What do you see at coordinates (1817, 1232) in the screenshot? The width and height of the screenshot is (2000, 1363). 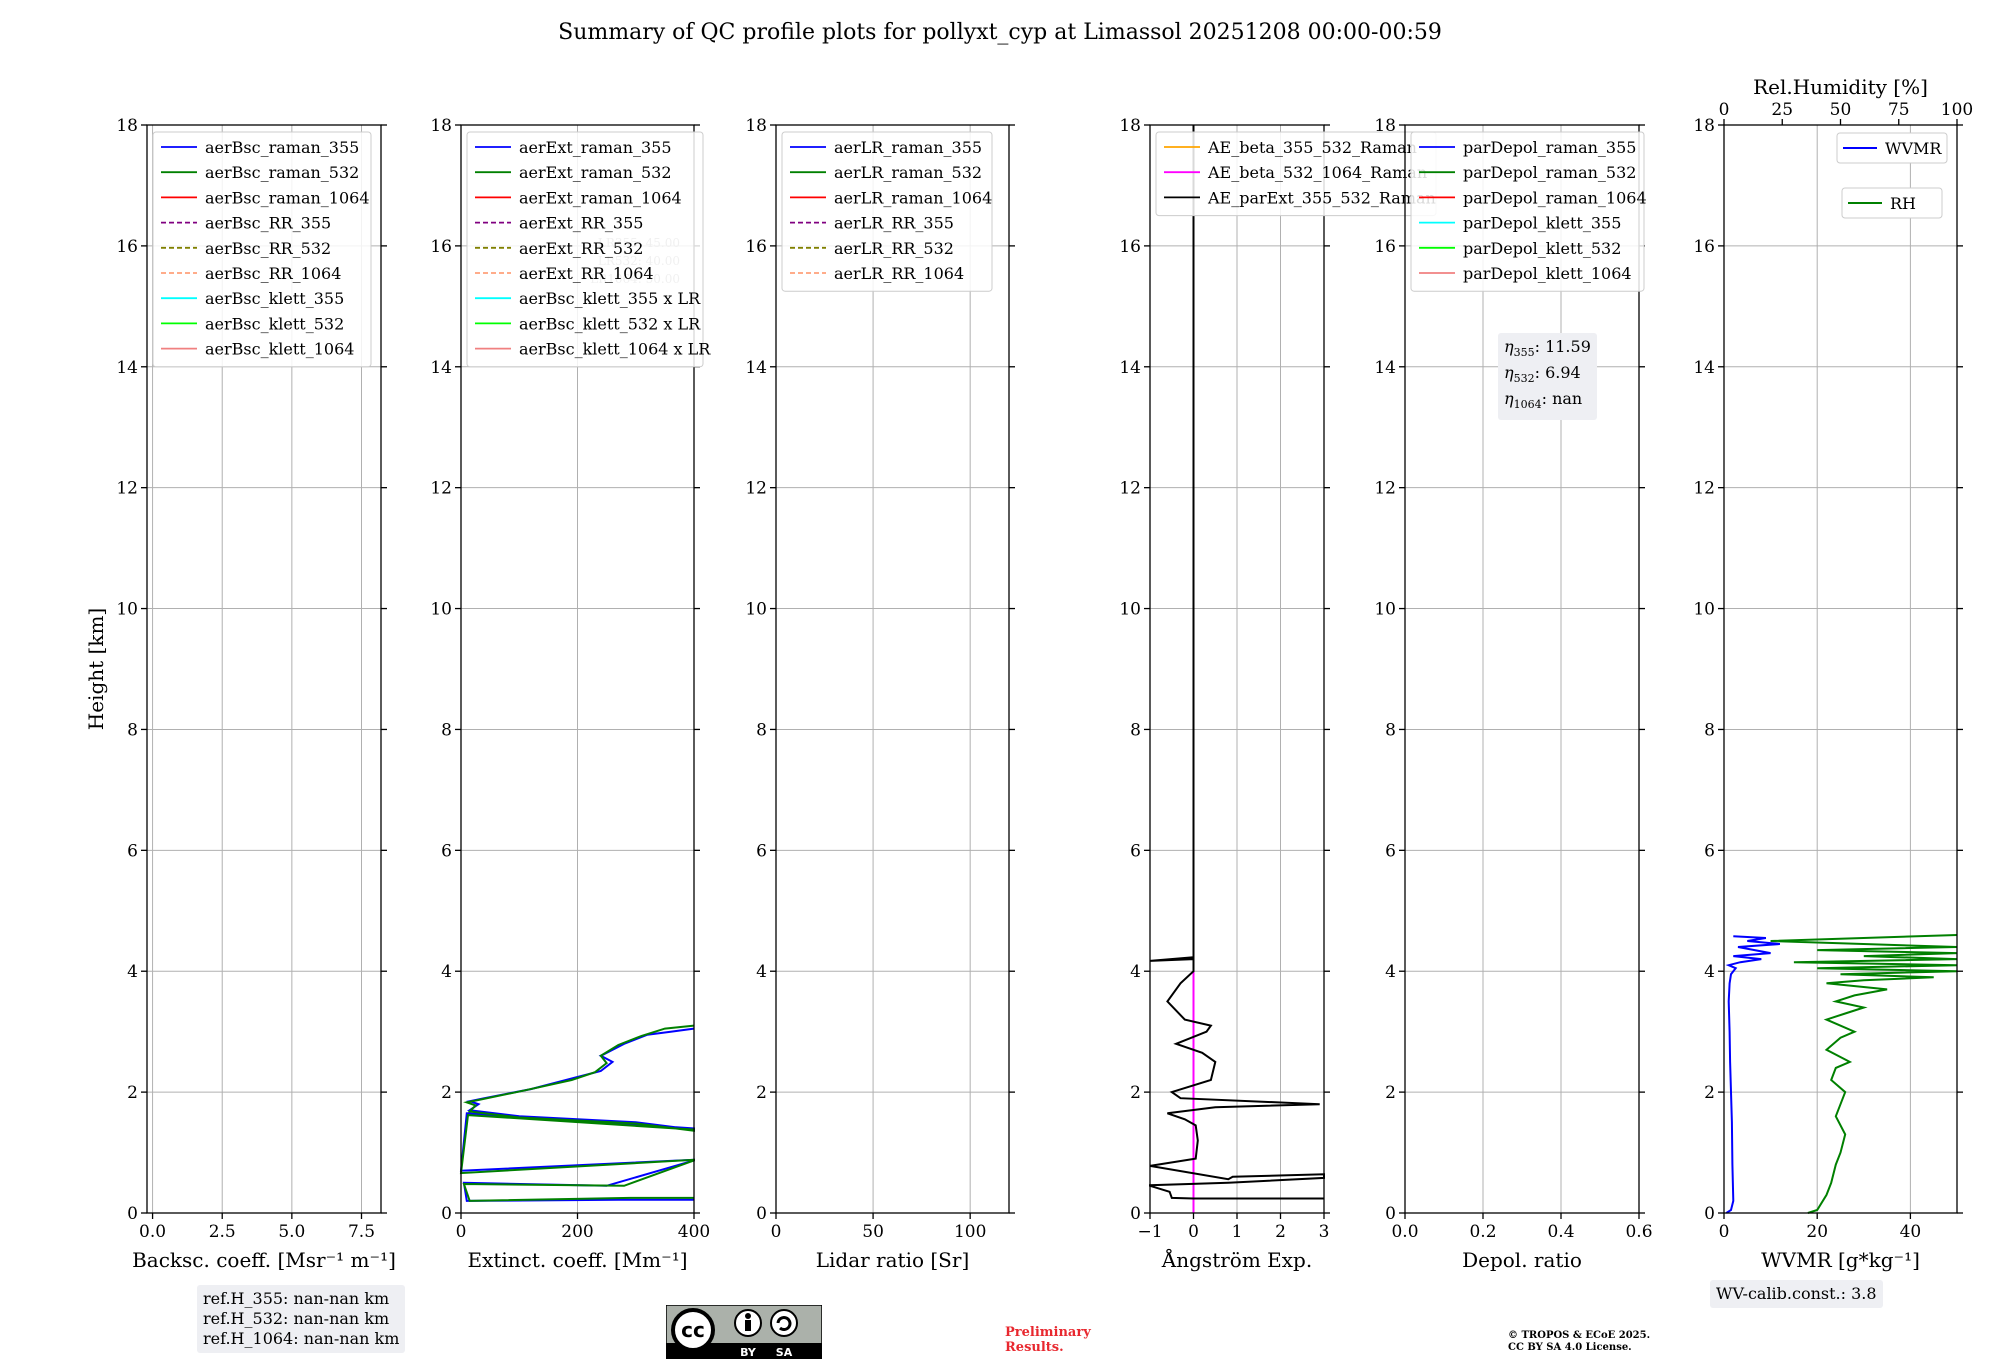 I see `x-tick-label: 20` at bounding box center [1817, 1232].